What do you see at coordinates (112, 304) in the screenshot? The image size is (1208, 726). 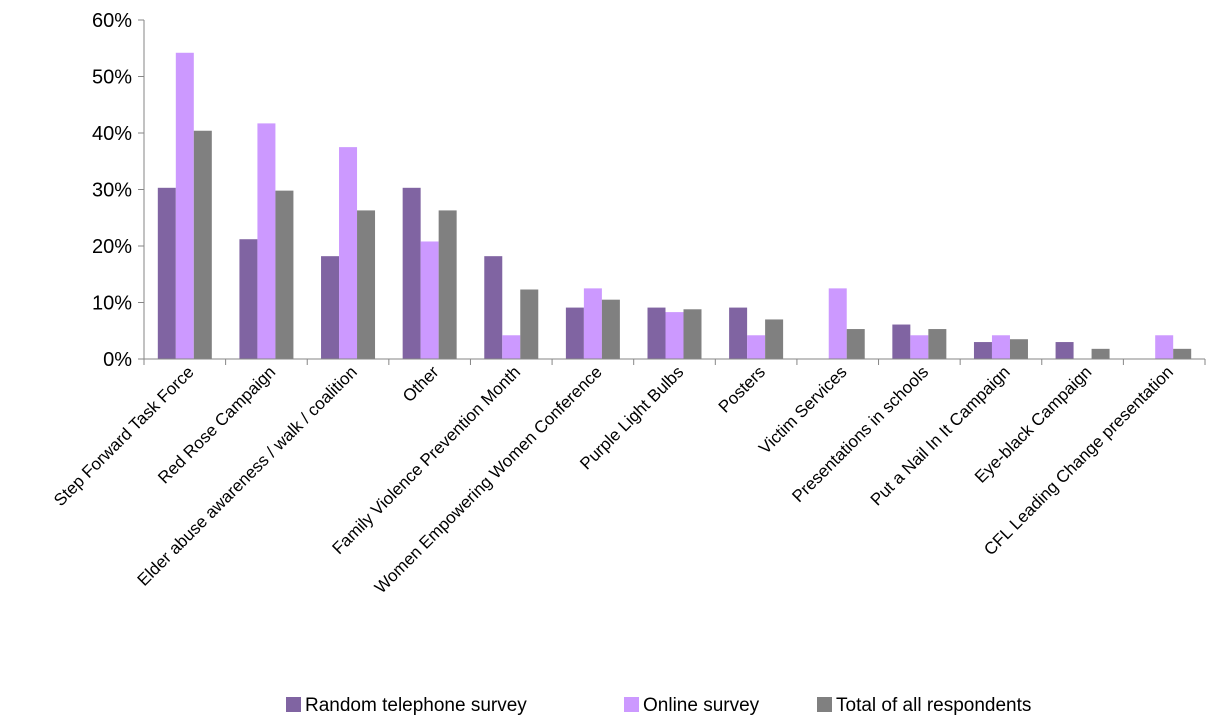 I see `y-tick-label: 10%` at bounding box center [112, 304].